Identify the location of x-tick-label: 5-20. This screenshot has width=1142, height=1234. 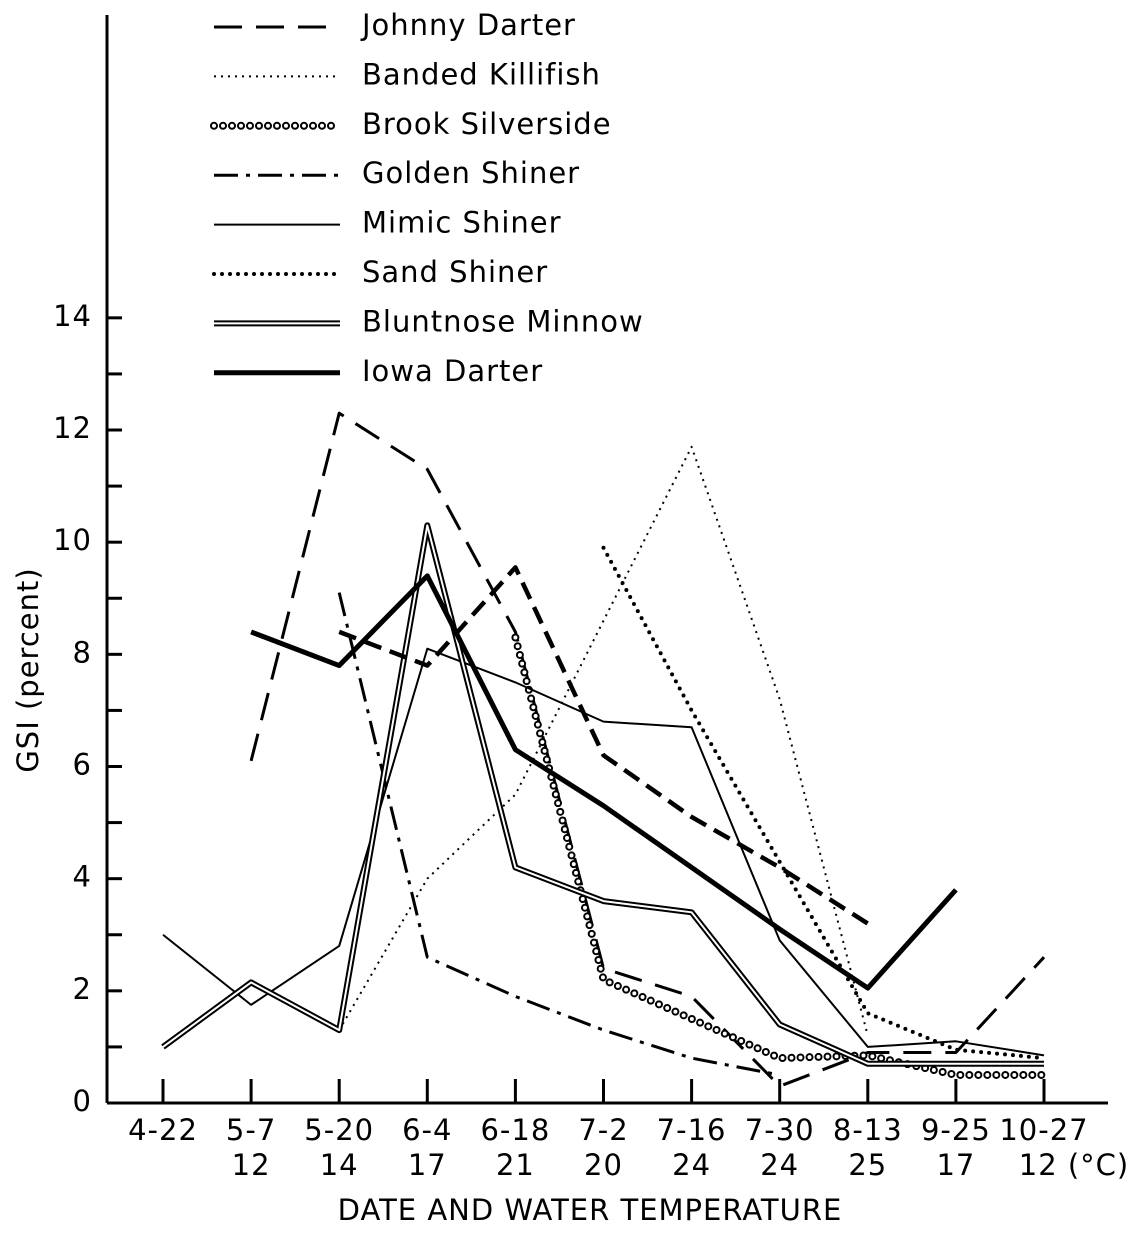
(339, 1130).